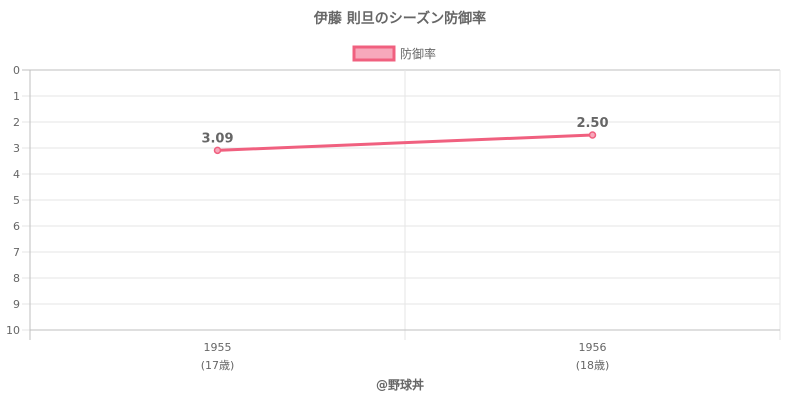 The width and height of the screenshot is (800, 400). I want to click on y-tick-label: 4, so click(16, 174).